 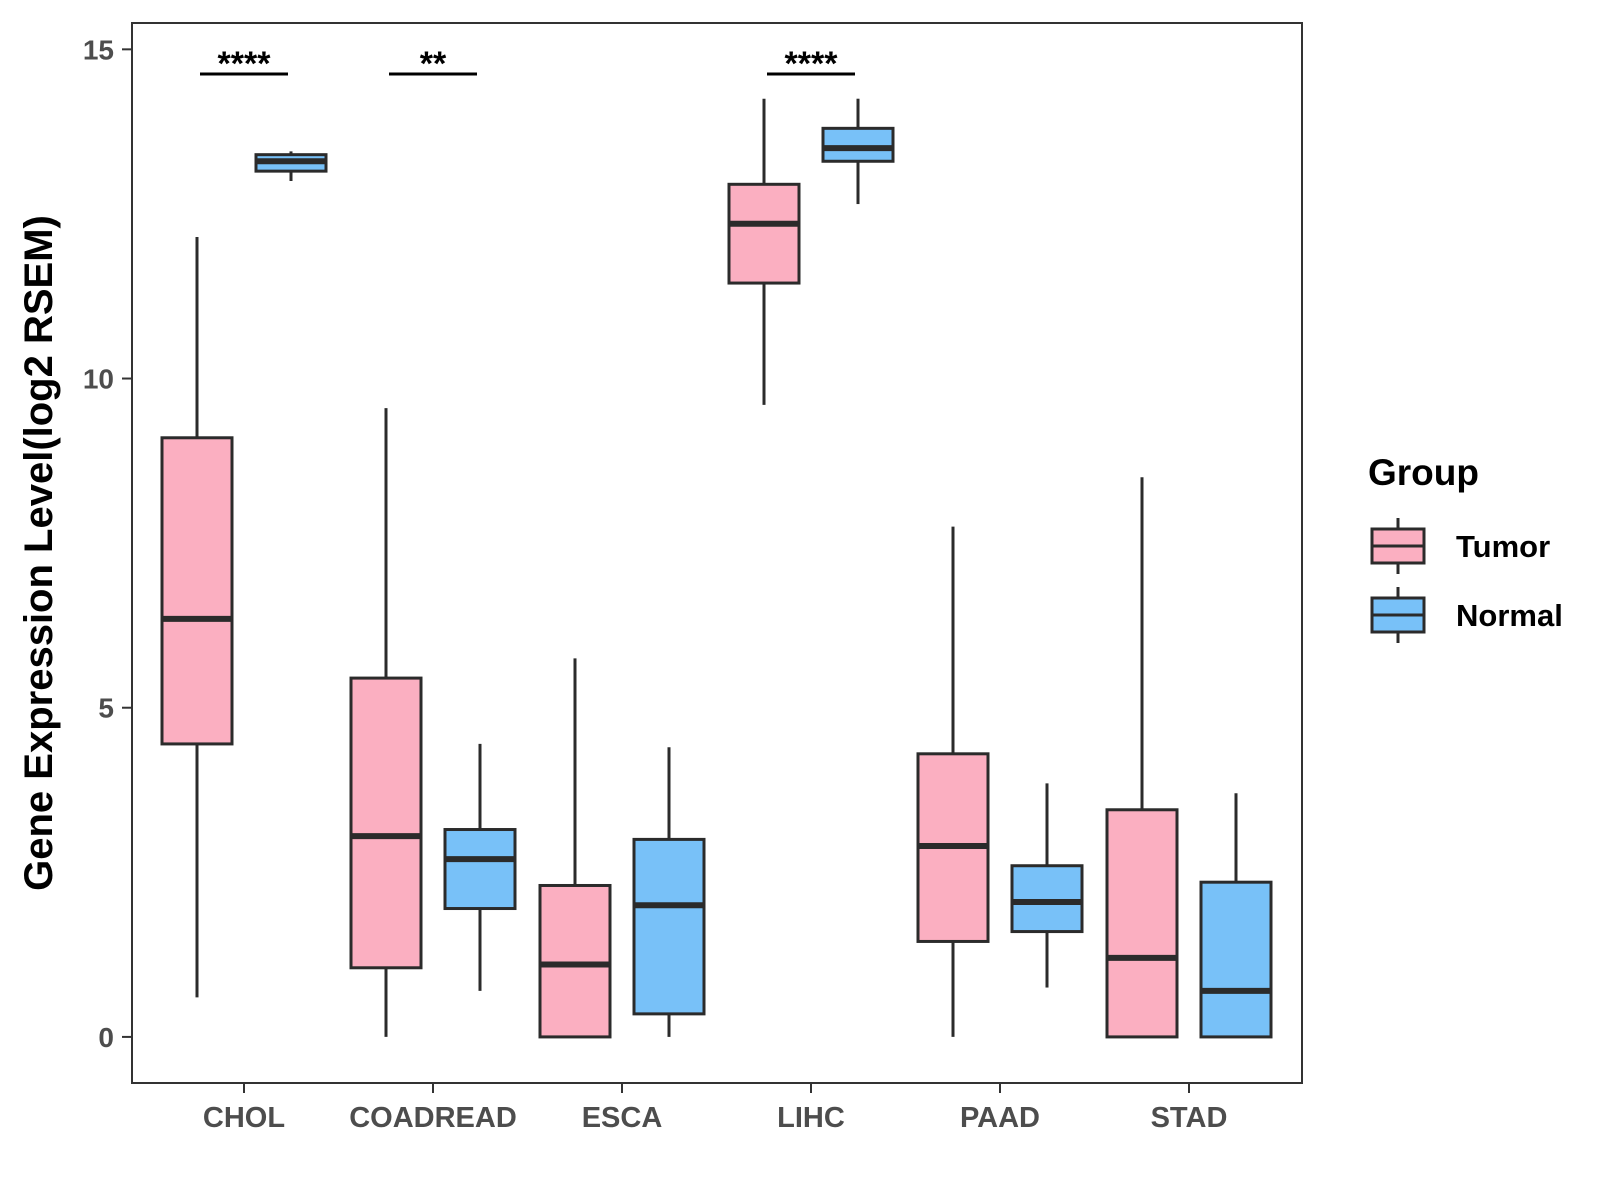 What do you see at coordinates (433, 64) in the screenshot?
I see `significance-label: **` at bounding box center [433, 64].